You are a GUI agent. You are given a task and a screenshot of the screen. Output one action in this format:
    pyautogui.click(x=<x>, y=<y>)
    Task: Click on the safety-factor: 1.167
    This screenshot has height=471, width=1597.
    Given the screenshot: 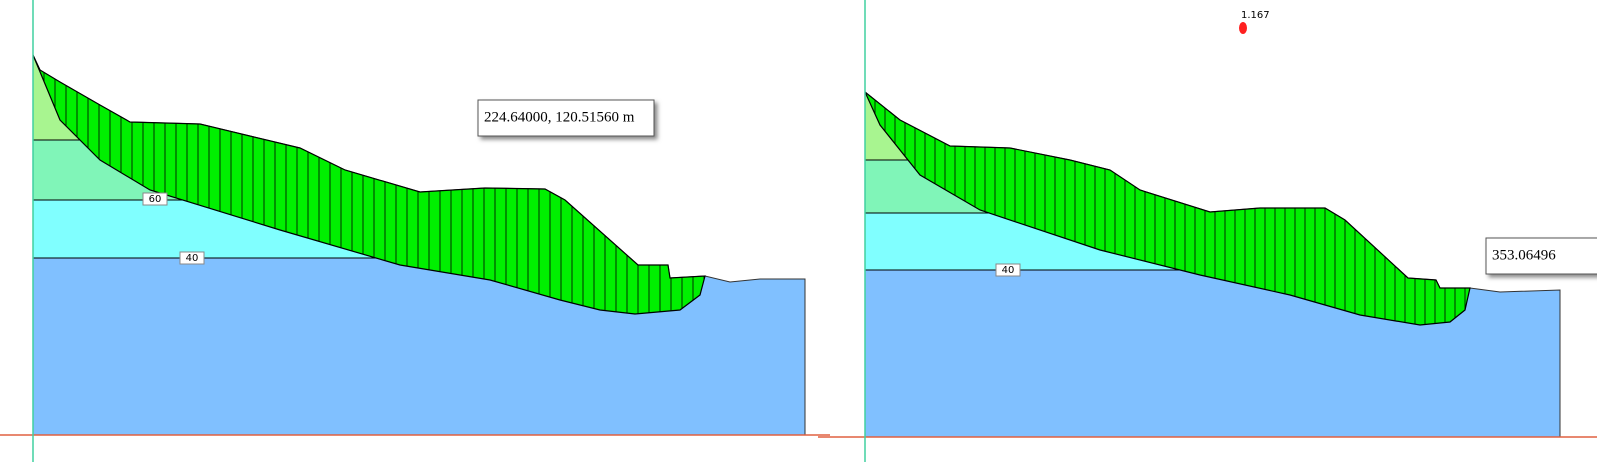 What is the action you would take?
    pyautogui.click(x=1255, y=15)
    